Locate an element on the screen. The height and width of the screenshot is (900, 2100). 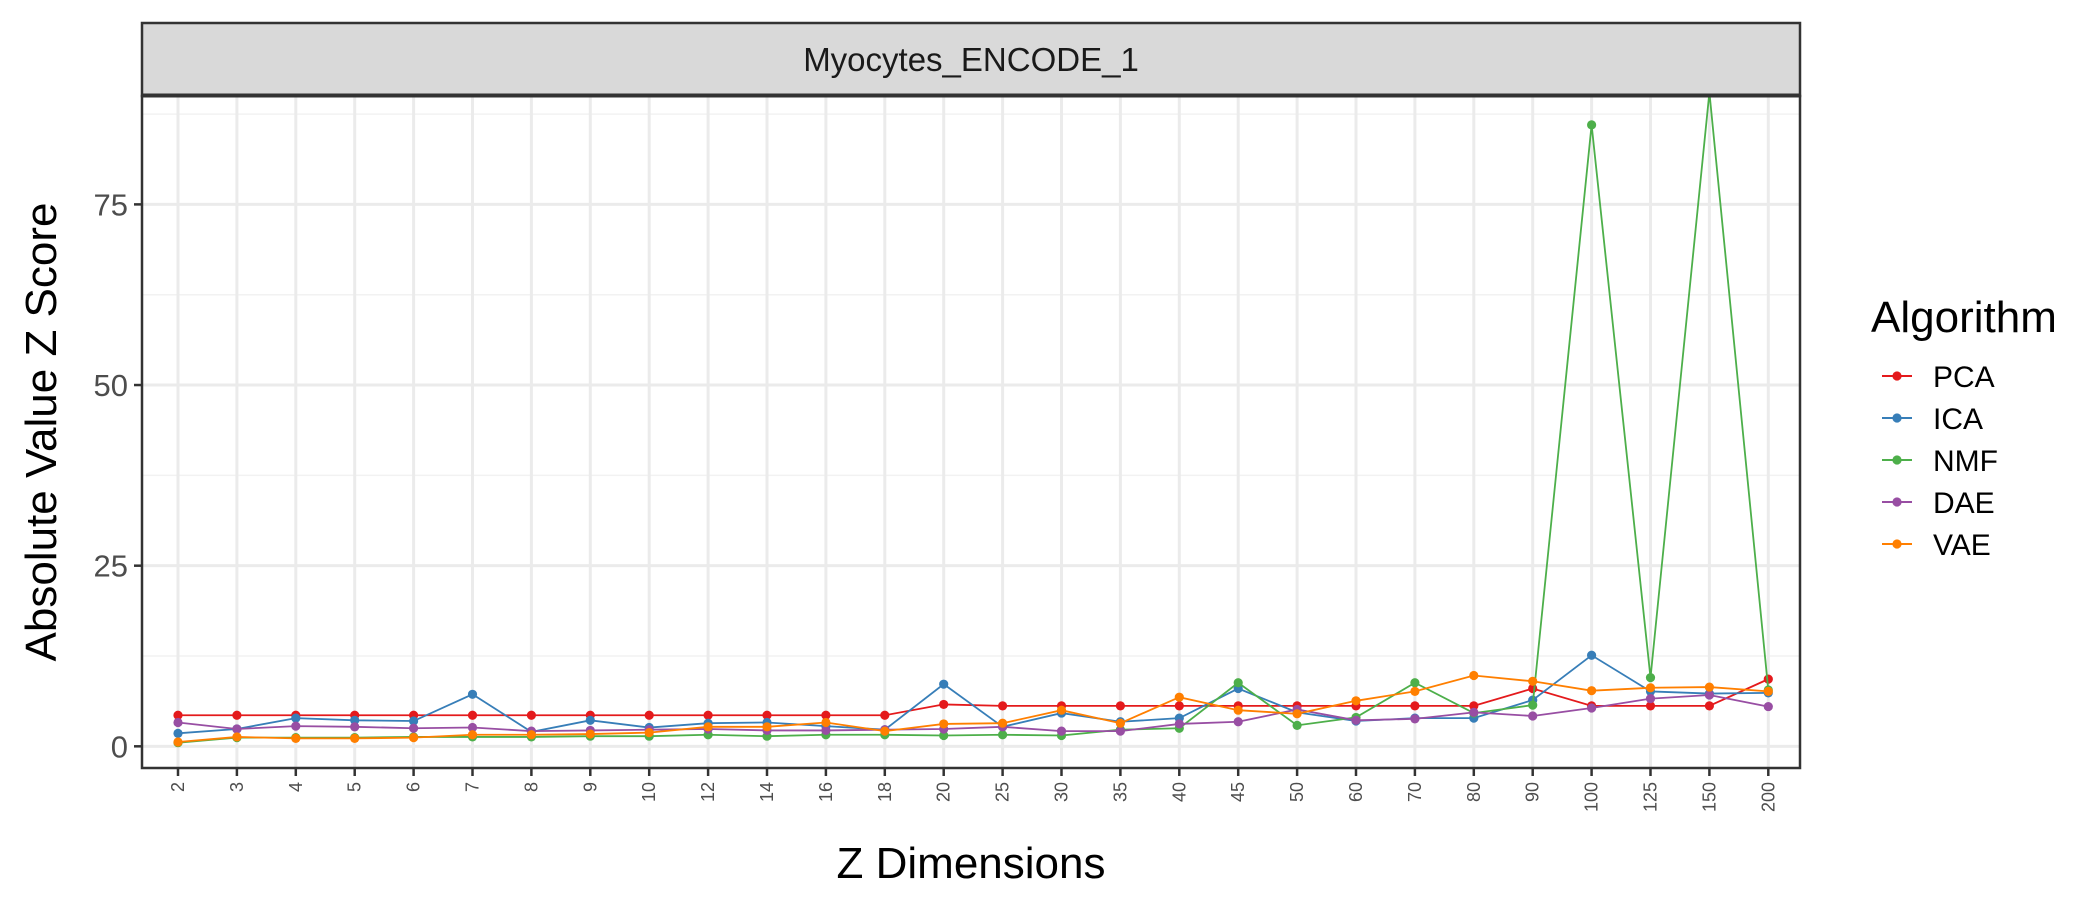
x-tick-label: 90 is located at coordinates (1533, 792).